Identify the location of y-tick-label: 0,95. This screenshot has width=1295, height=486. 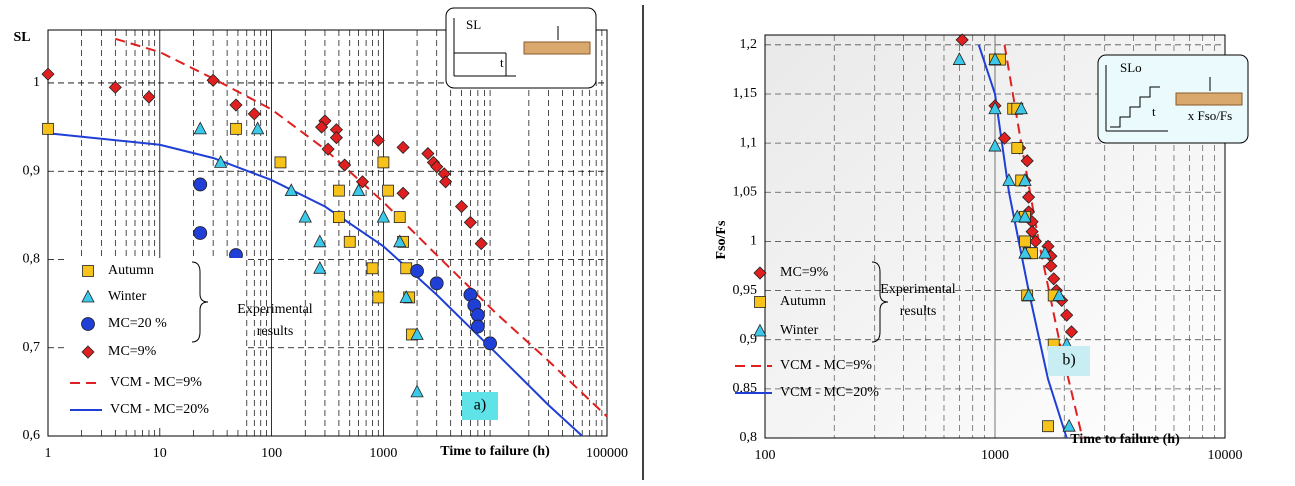
(745, 290).